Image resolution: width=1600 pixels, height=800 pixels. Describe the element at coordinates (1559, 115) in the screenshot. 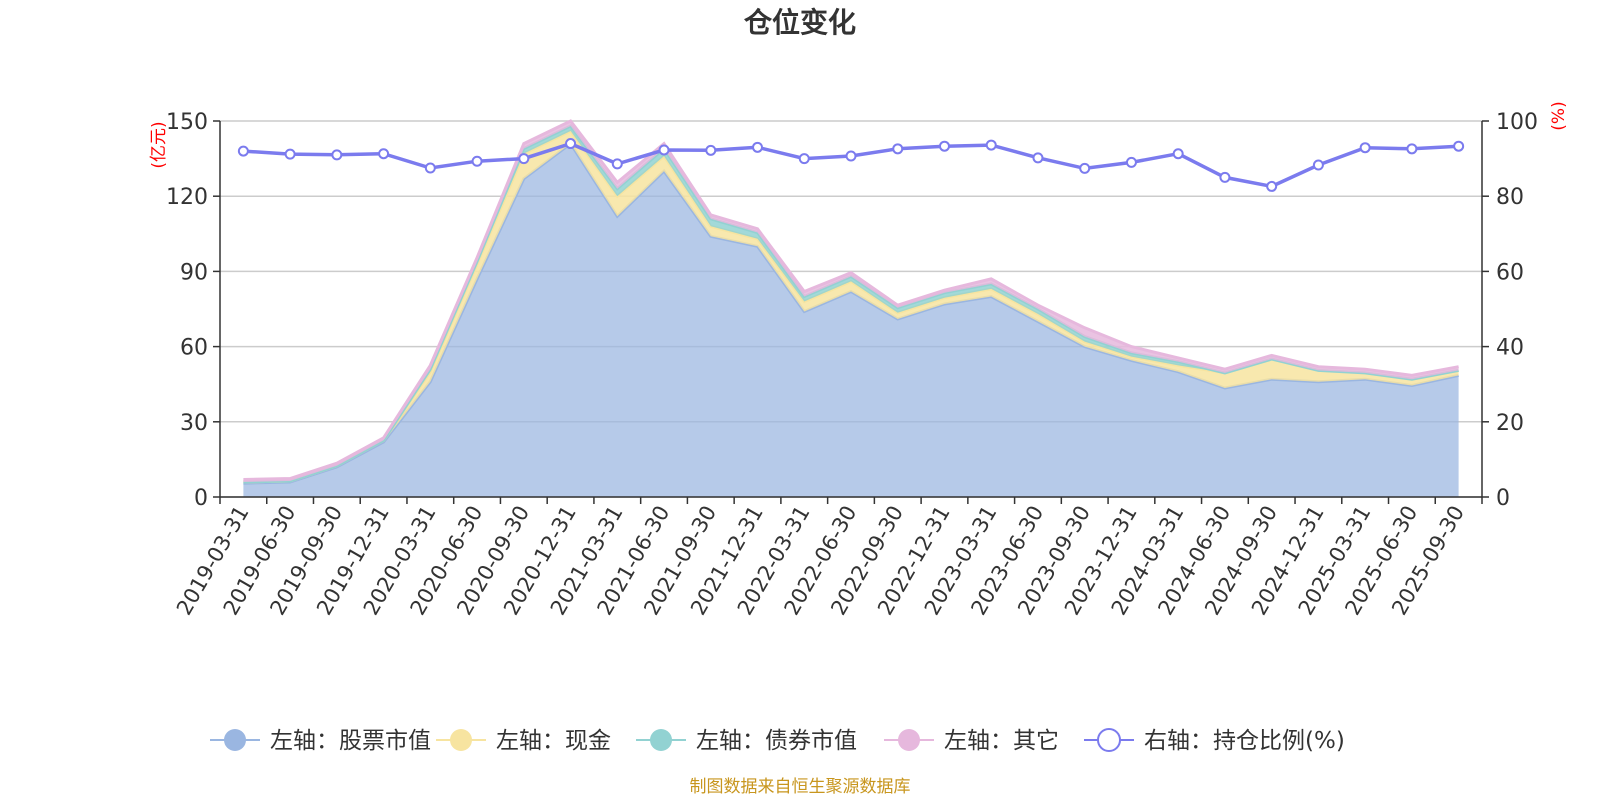

I see `right-axis-unit: (%)` at that location.